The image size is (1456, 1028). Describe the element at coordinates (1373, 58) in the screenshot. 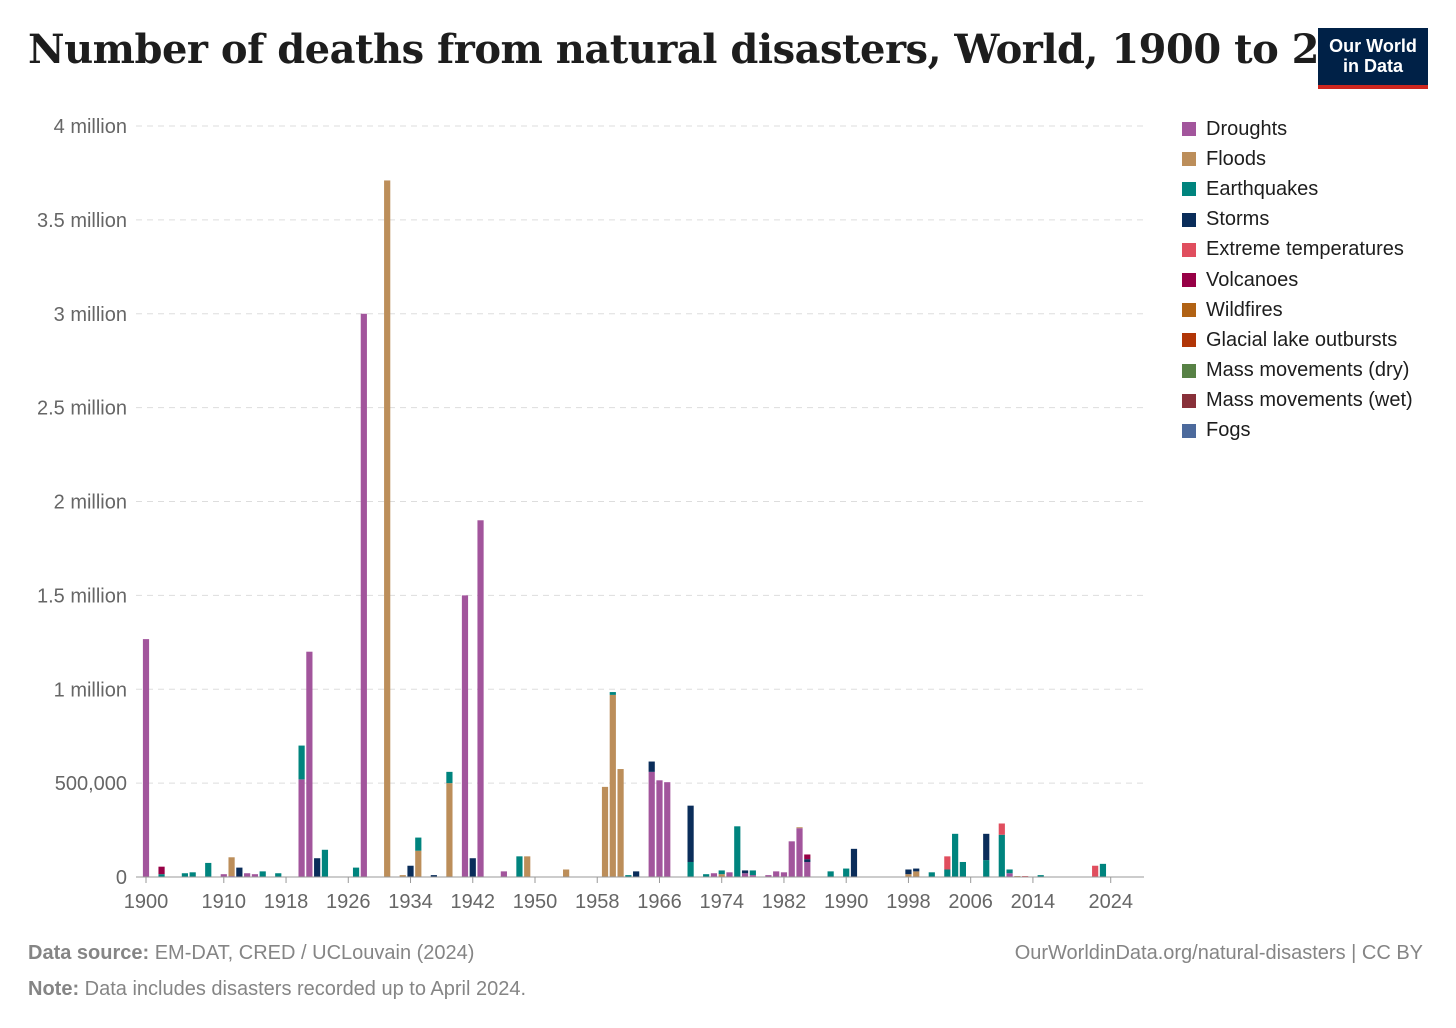

I see `owid-logo: Our World in Data` at that location.